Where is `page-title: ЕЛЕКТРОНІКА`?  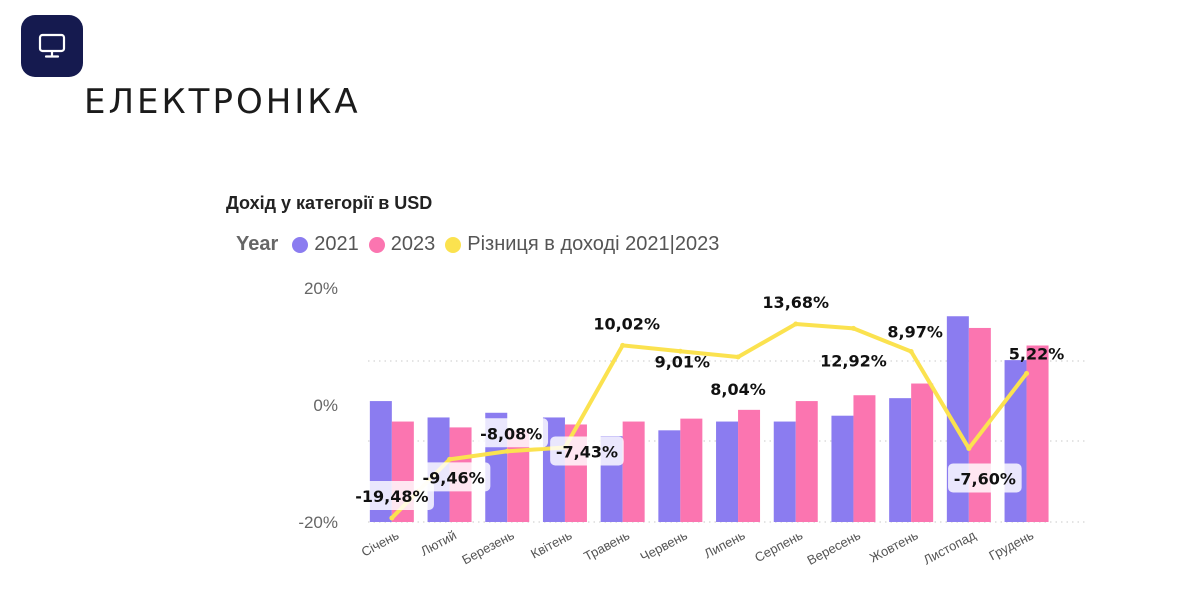 page-title: ЕЛЕКТРОНІКА is located at coordinates (222, 102).